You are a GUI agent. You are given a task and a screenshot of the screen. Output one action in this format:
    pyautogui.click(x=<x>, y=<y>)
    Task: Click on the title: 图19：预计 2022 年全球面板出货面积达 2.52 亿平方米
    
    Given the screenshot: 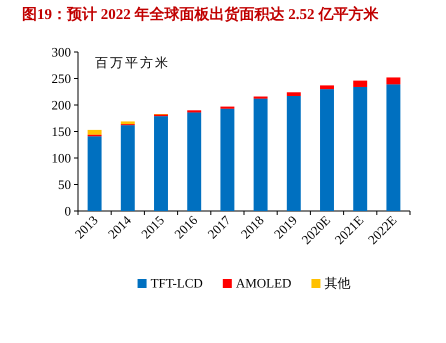 What is the action you would take?
    pyautogui.click(x=200, y=15)
    